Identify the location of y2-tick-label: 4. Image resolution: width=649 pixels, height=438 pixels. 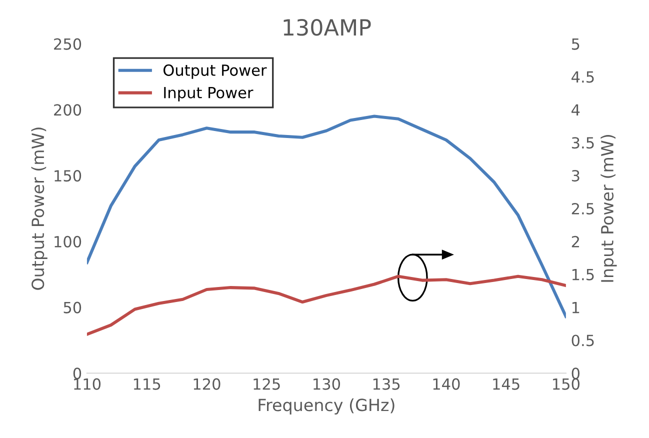
(576, 110).